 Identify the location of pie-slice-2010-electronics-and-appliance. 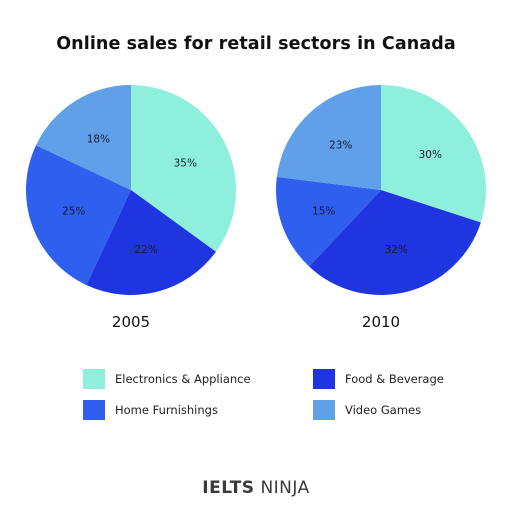
(434, 154).